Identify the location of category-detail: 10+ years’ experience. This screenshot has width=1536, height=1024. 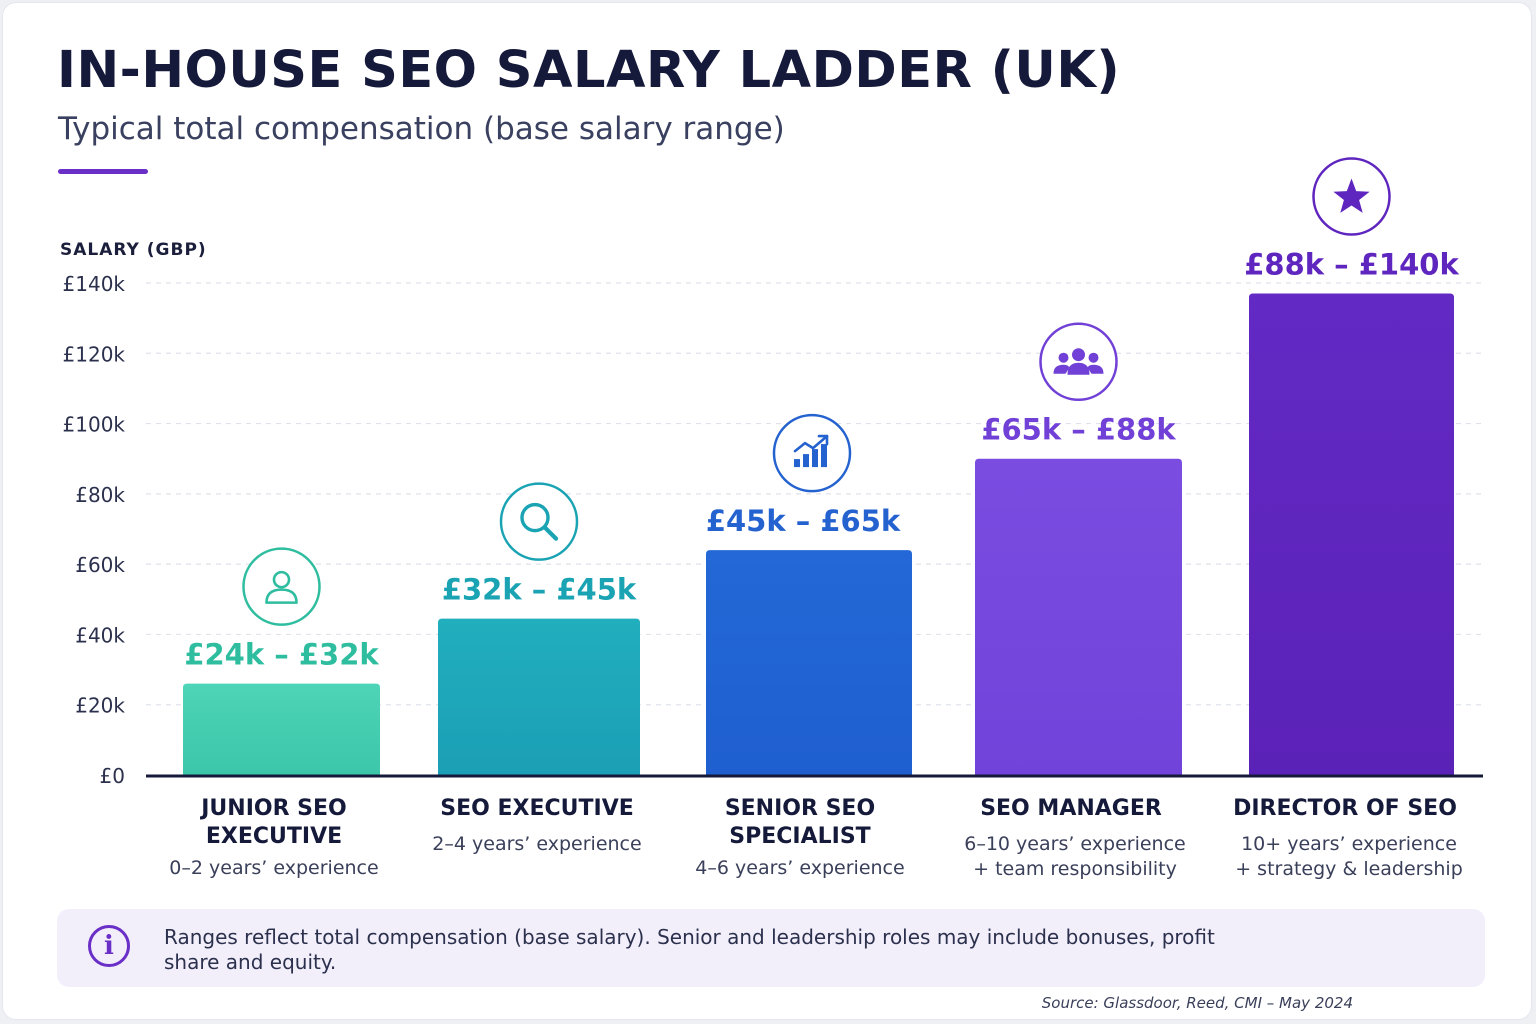
(1349, 844).